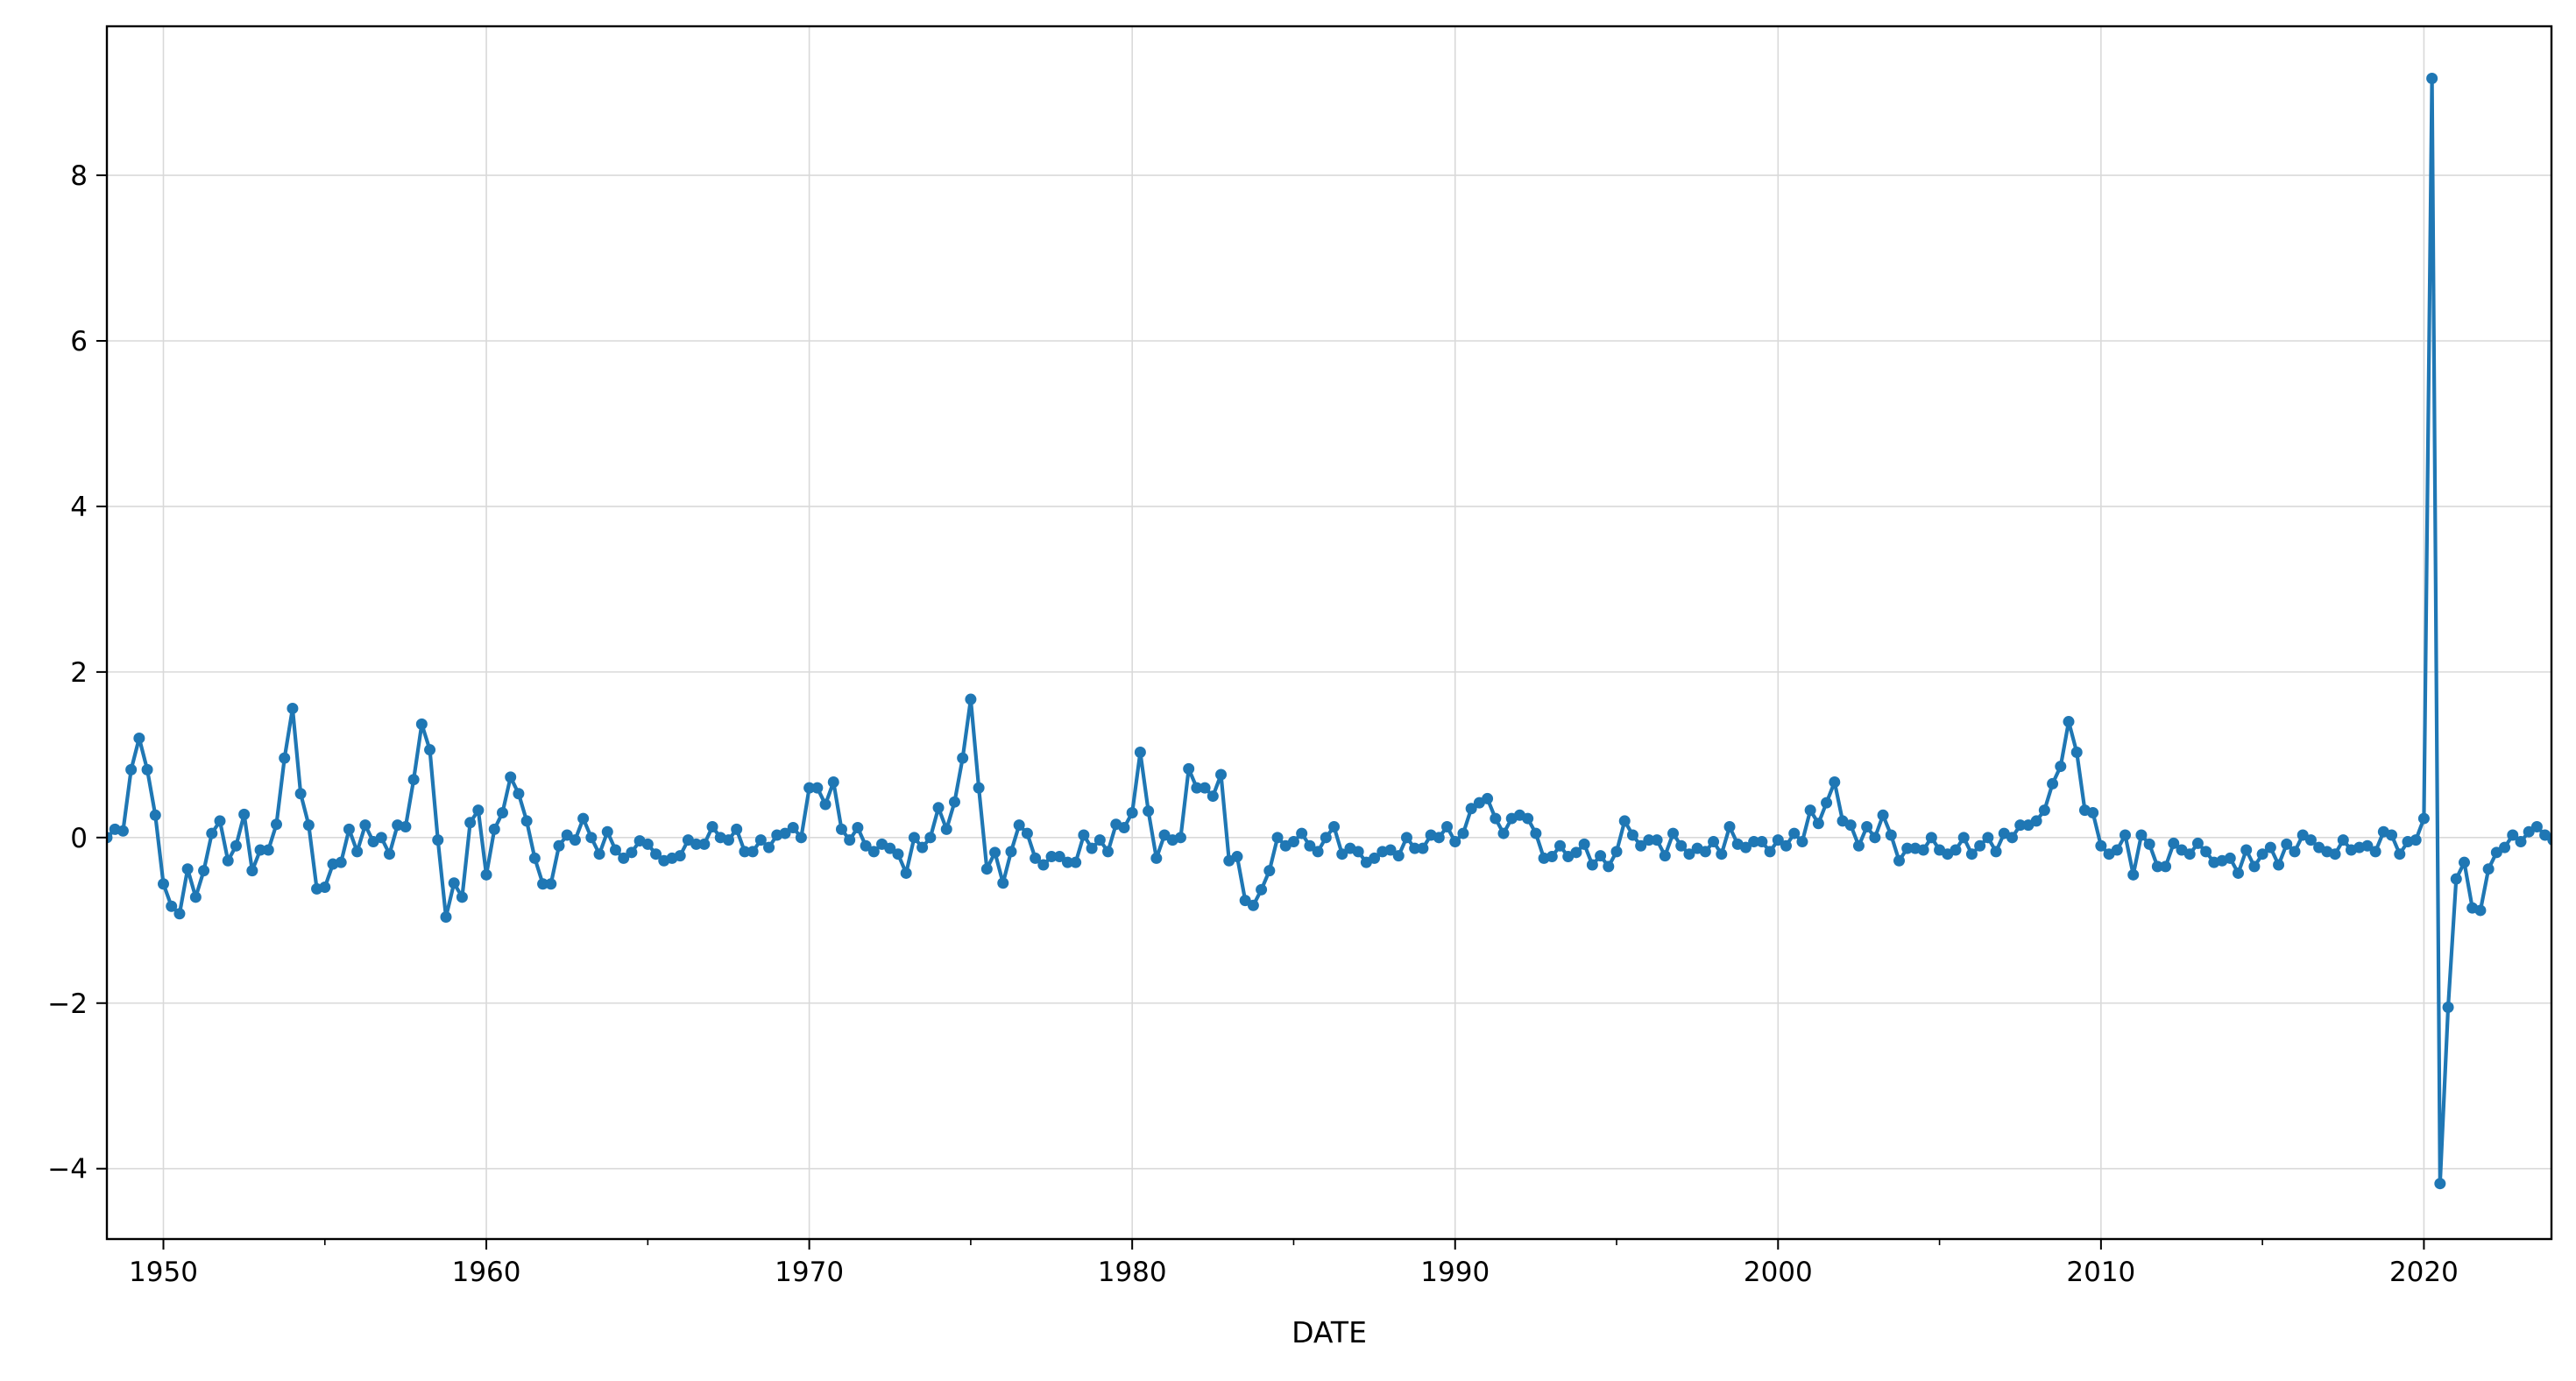 The width and height of the screenshot is (2576, 1381). Describe the element at coordinates (79, 673) in the screenshot. I see `y-tick-label: 2` at that location.